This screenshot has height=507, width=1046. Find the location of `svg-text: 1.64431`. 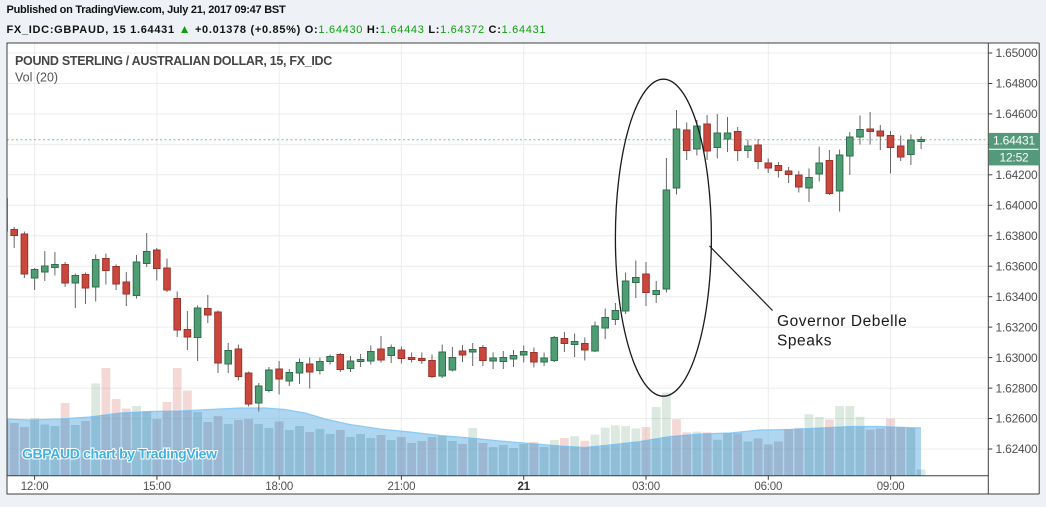

svg-text: 1.64431 is located at coordinates (1014, 141).